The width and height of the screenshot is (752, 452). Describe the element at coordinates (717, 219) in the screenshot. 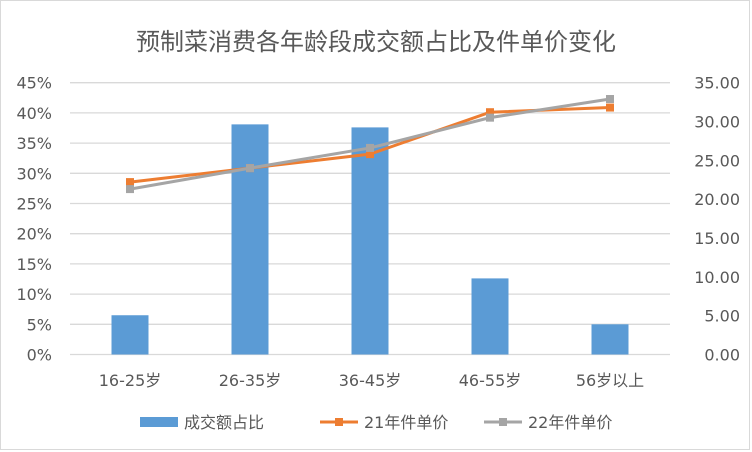

I see `right-axis: 0.00 5.00 10.00 15.00 20.00 25.00 30.00 35.00` at that location.